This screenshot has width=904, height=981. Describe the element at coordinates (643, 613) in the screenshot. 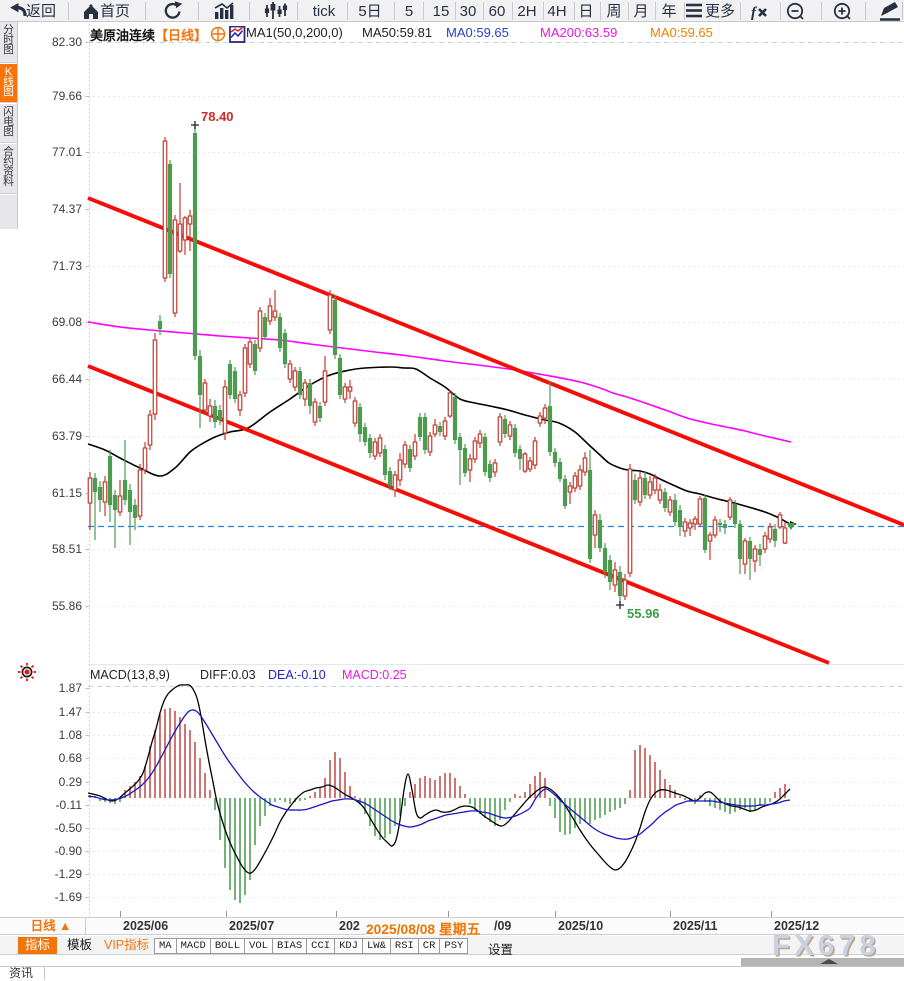

I see `svg-text: 55.96` at that location.